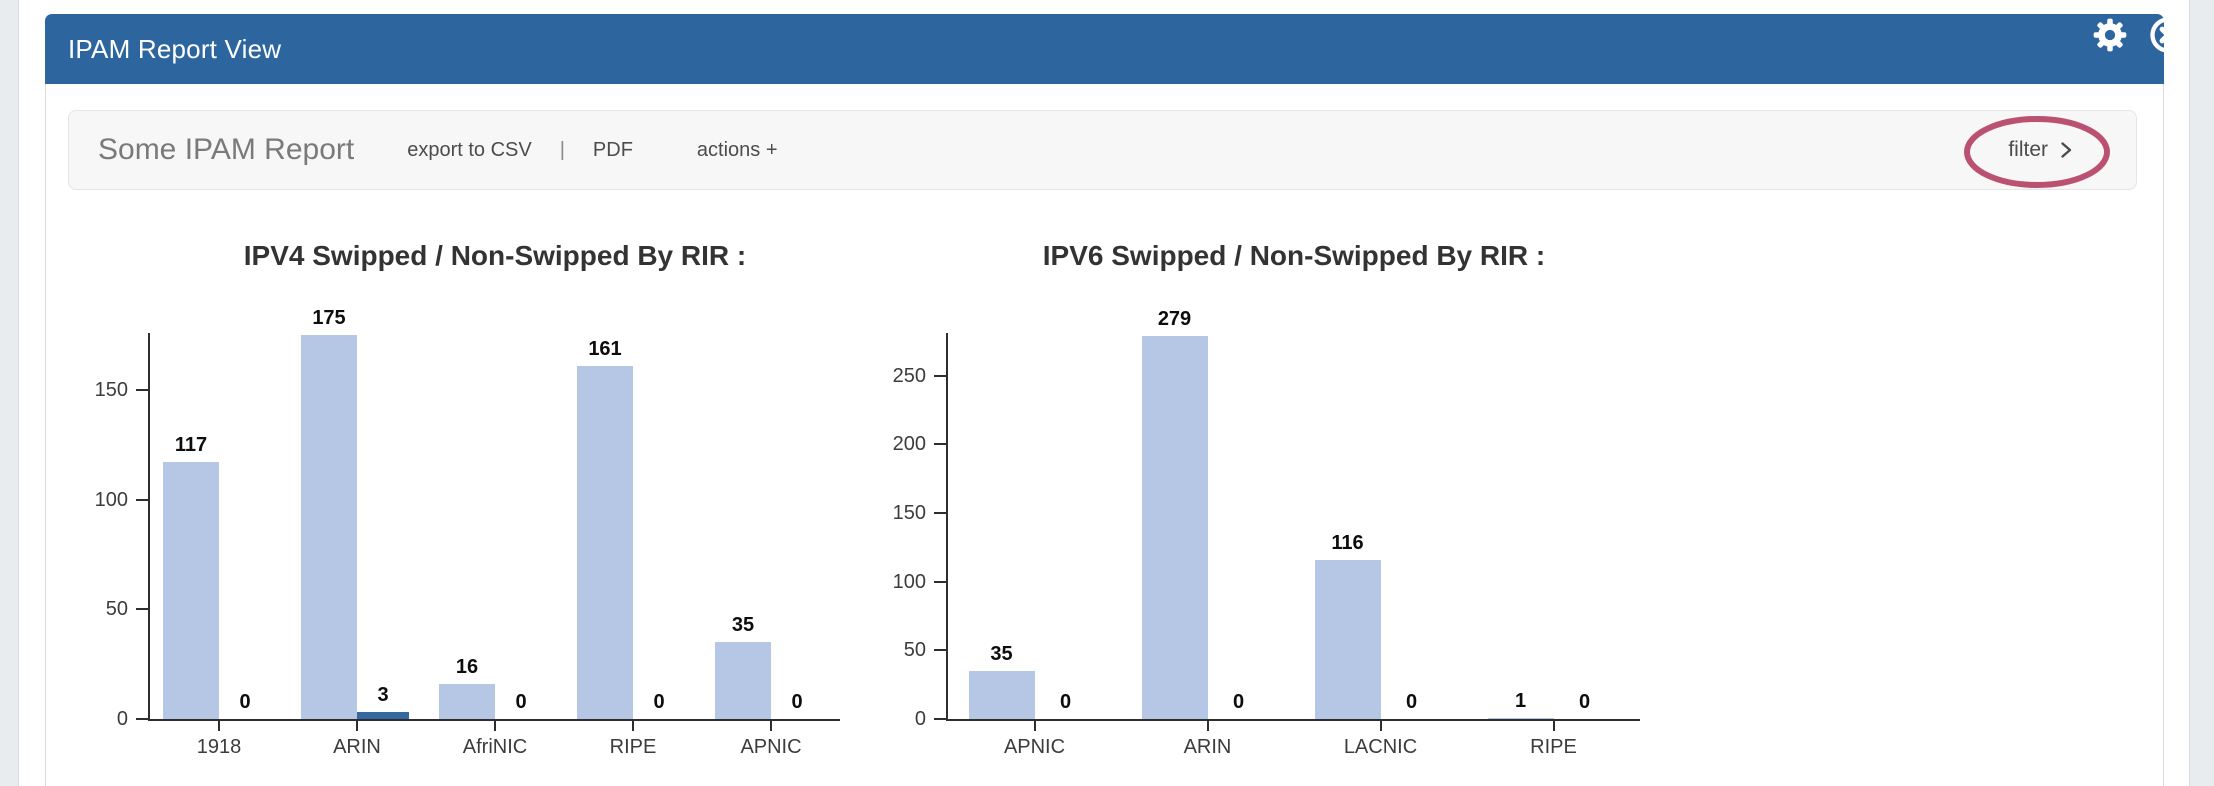  Describe the element at coordinates (612, 149) in the screenshot. I see `export-pdf-button: PDF` at that location.